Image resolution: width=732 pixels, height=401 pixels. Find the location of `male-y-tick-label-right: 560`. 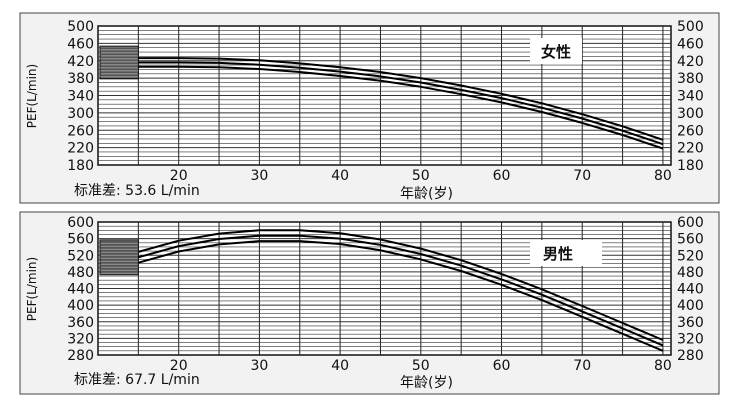

male-y-tick-label-right: 560 is located at coordinates (690, 240).